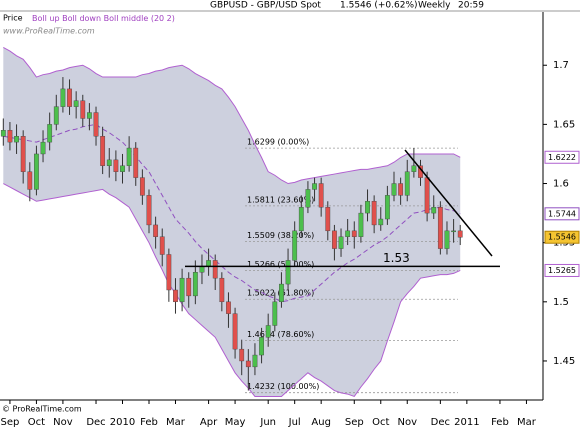 This screenshot has height=435, width=580. I want to click on trend-line, so click(448, 203).